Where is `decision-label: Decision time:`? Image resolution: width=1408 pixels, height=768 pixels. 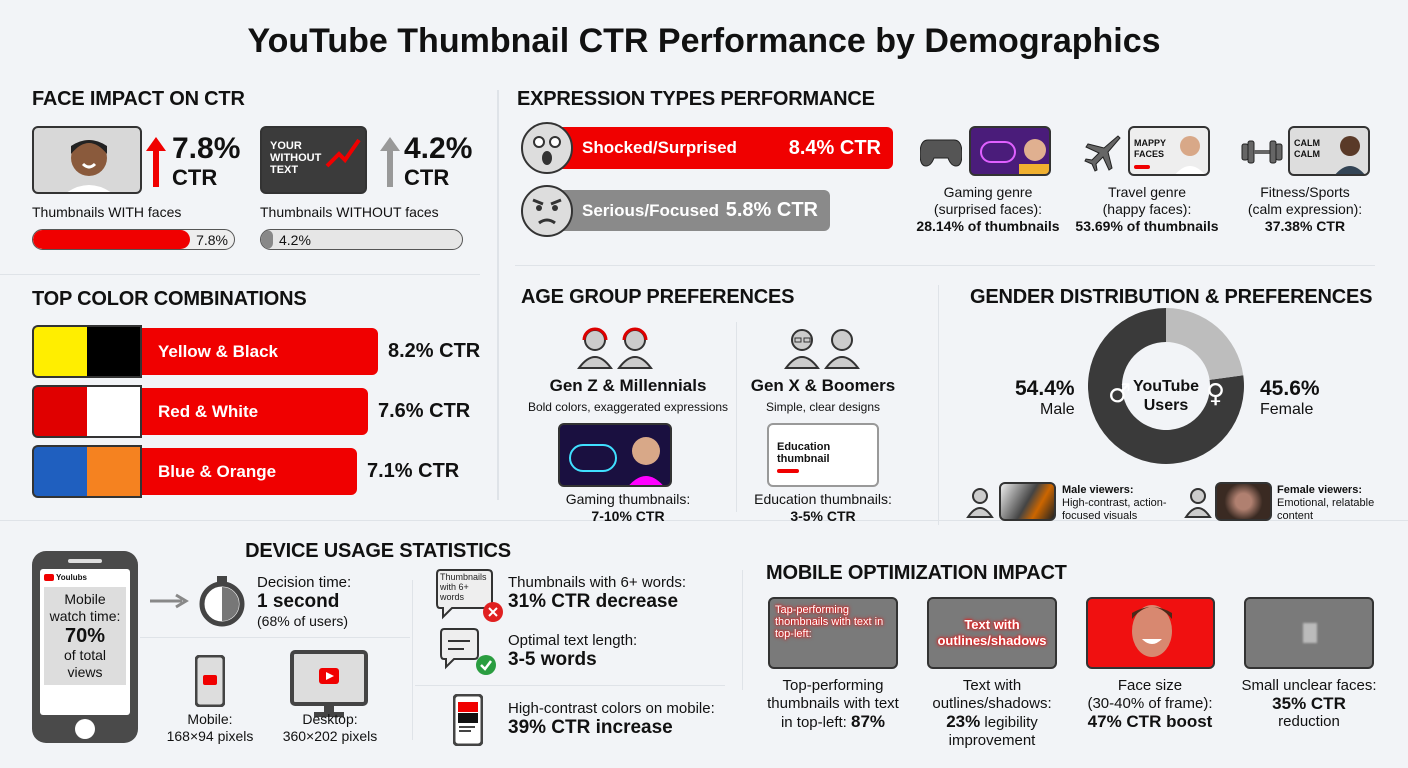 decision-label: Decision time: is located at coordinates (304, 582).